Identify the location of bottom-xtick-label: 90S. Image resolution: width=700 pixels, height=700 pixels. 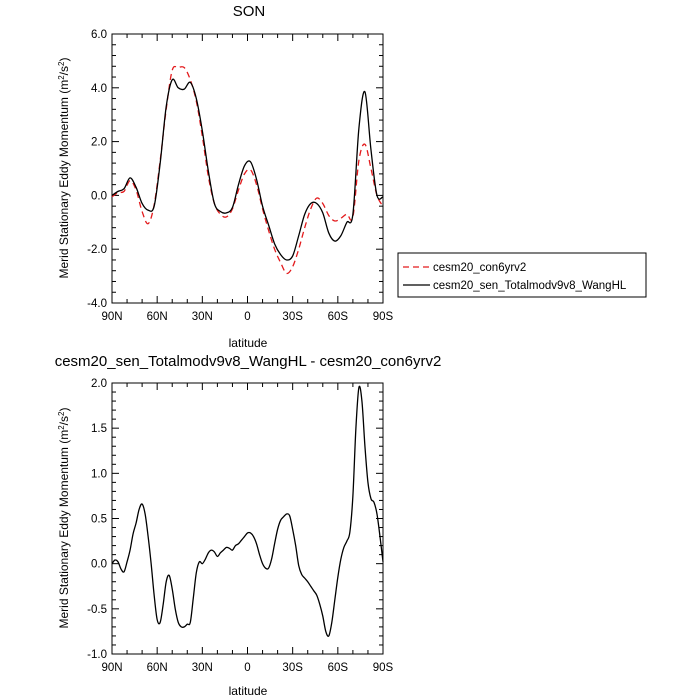
(383, 668).